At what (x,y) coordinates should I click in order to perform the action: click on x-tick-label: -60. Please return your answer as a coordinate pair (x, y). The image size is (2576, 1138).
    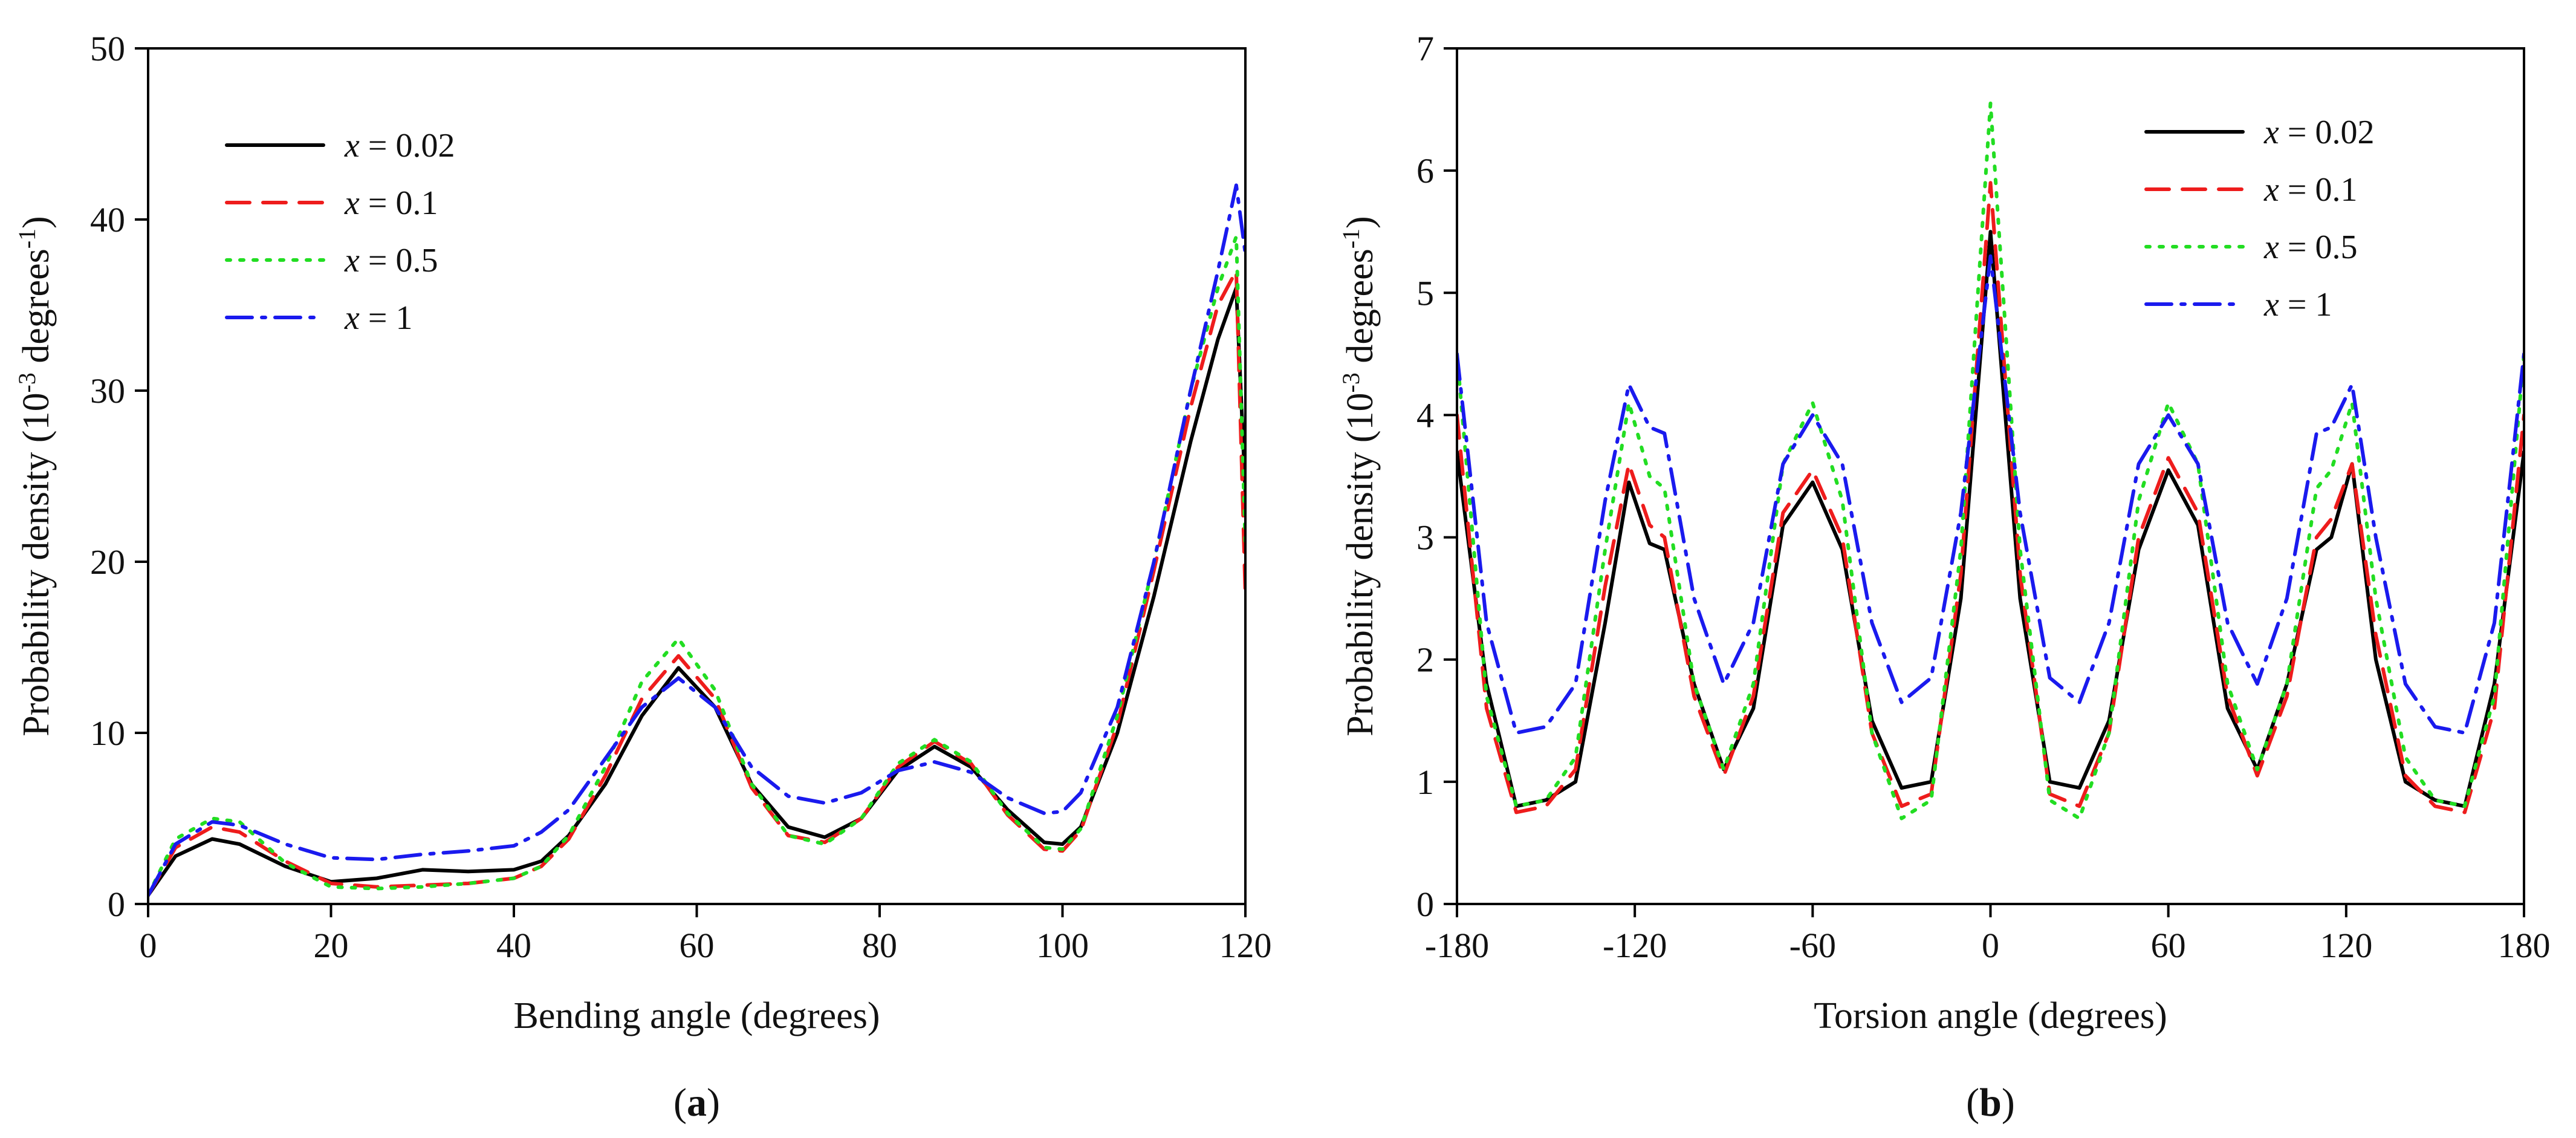
    Looking at the image, I should click on (1813, 945).